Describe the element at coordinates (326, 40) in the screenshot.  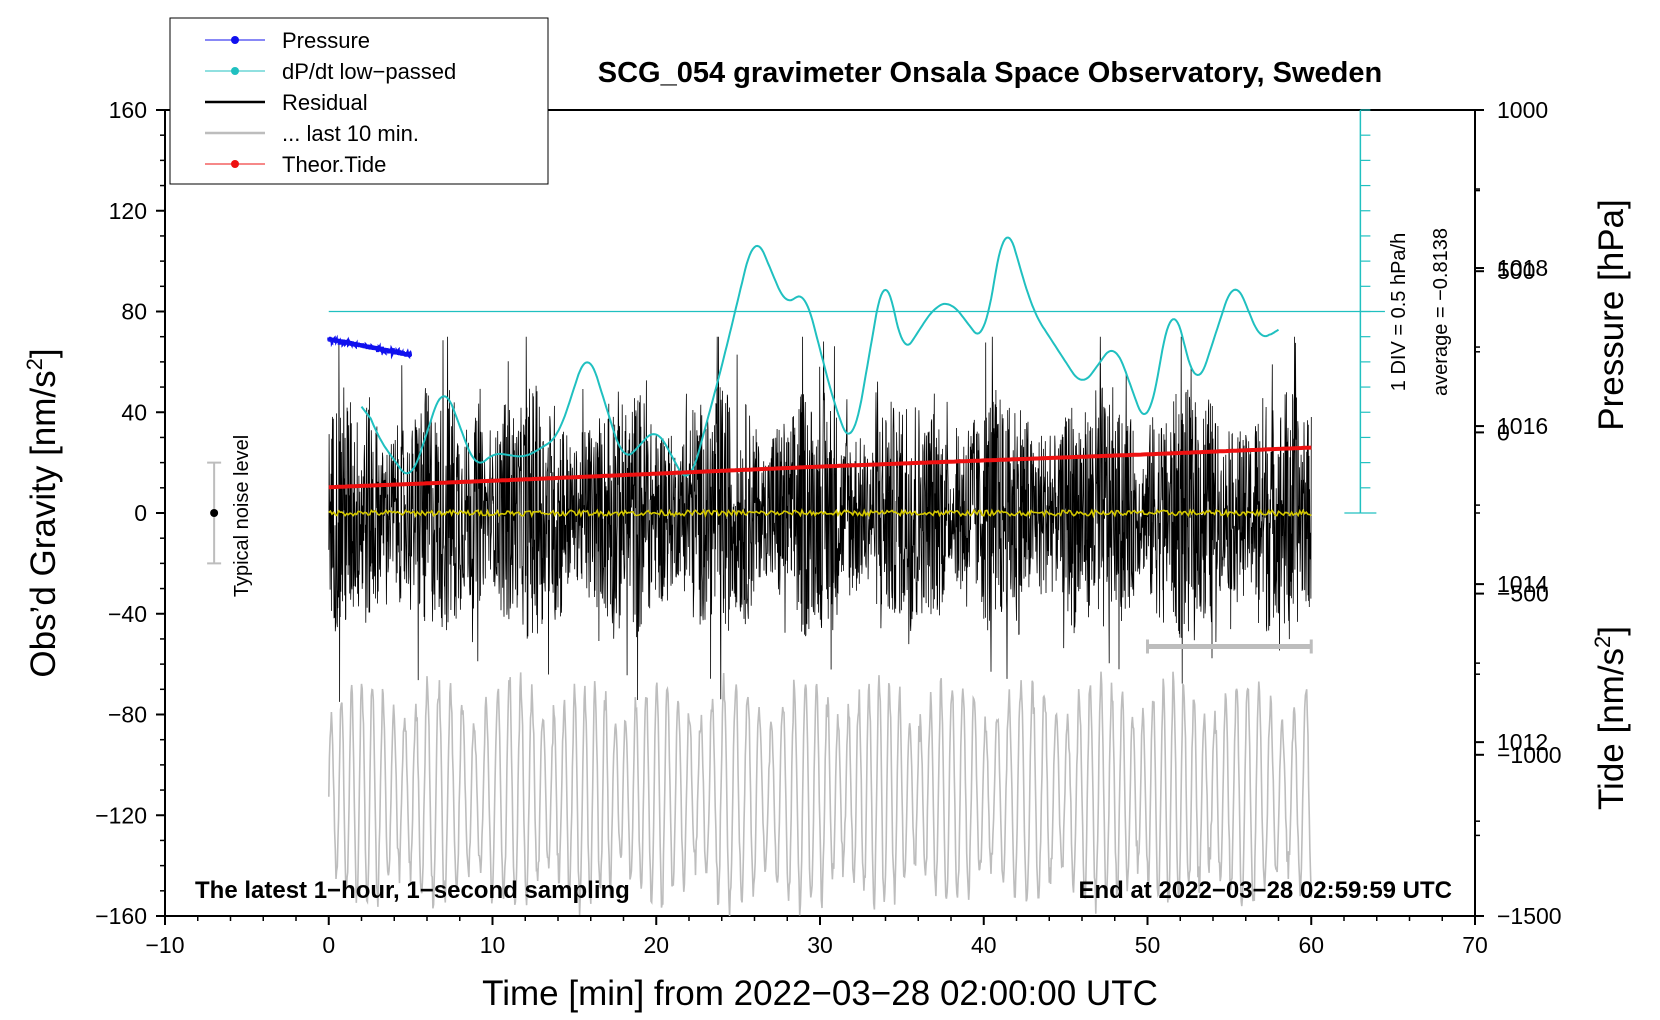
I see `legend-label: Pressure` at that location.